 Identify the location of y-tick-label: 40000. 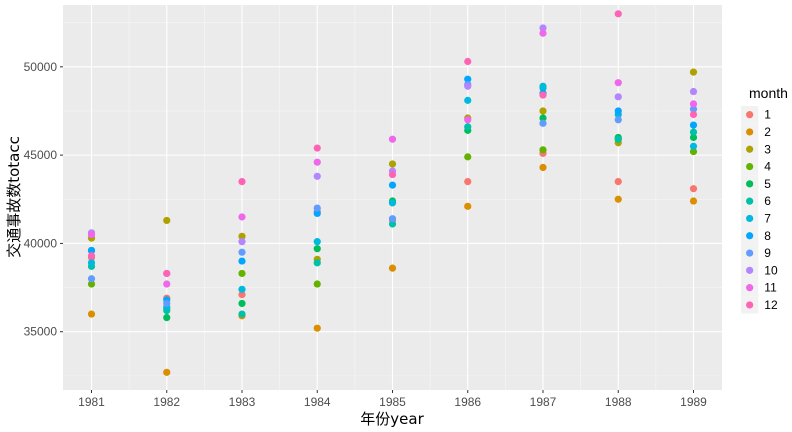
(41, 243).